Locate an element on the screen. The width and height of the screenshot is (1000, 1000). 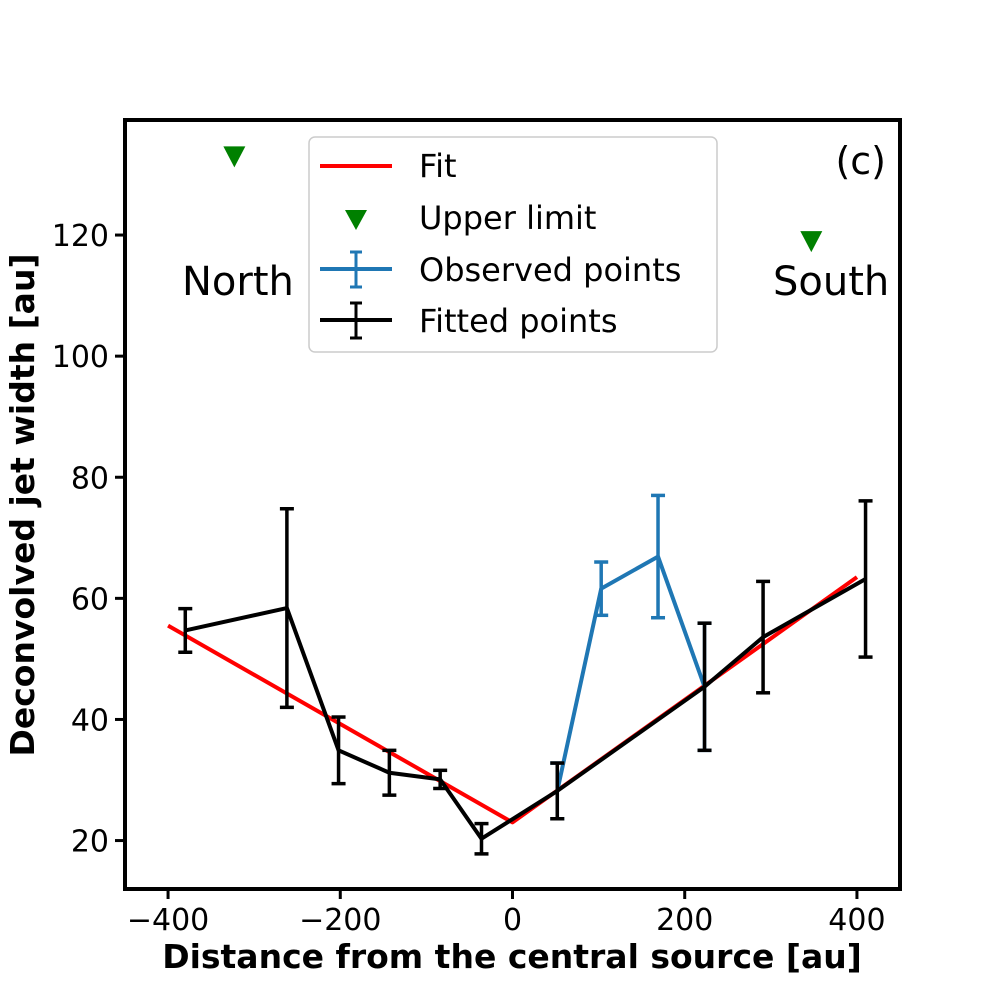
y-tick-label-0: 20 is located at coordinates (90, 842).